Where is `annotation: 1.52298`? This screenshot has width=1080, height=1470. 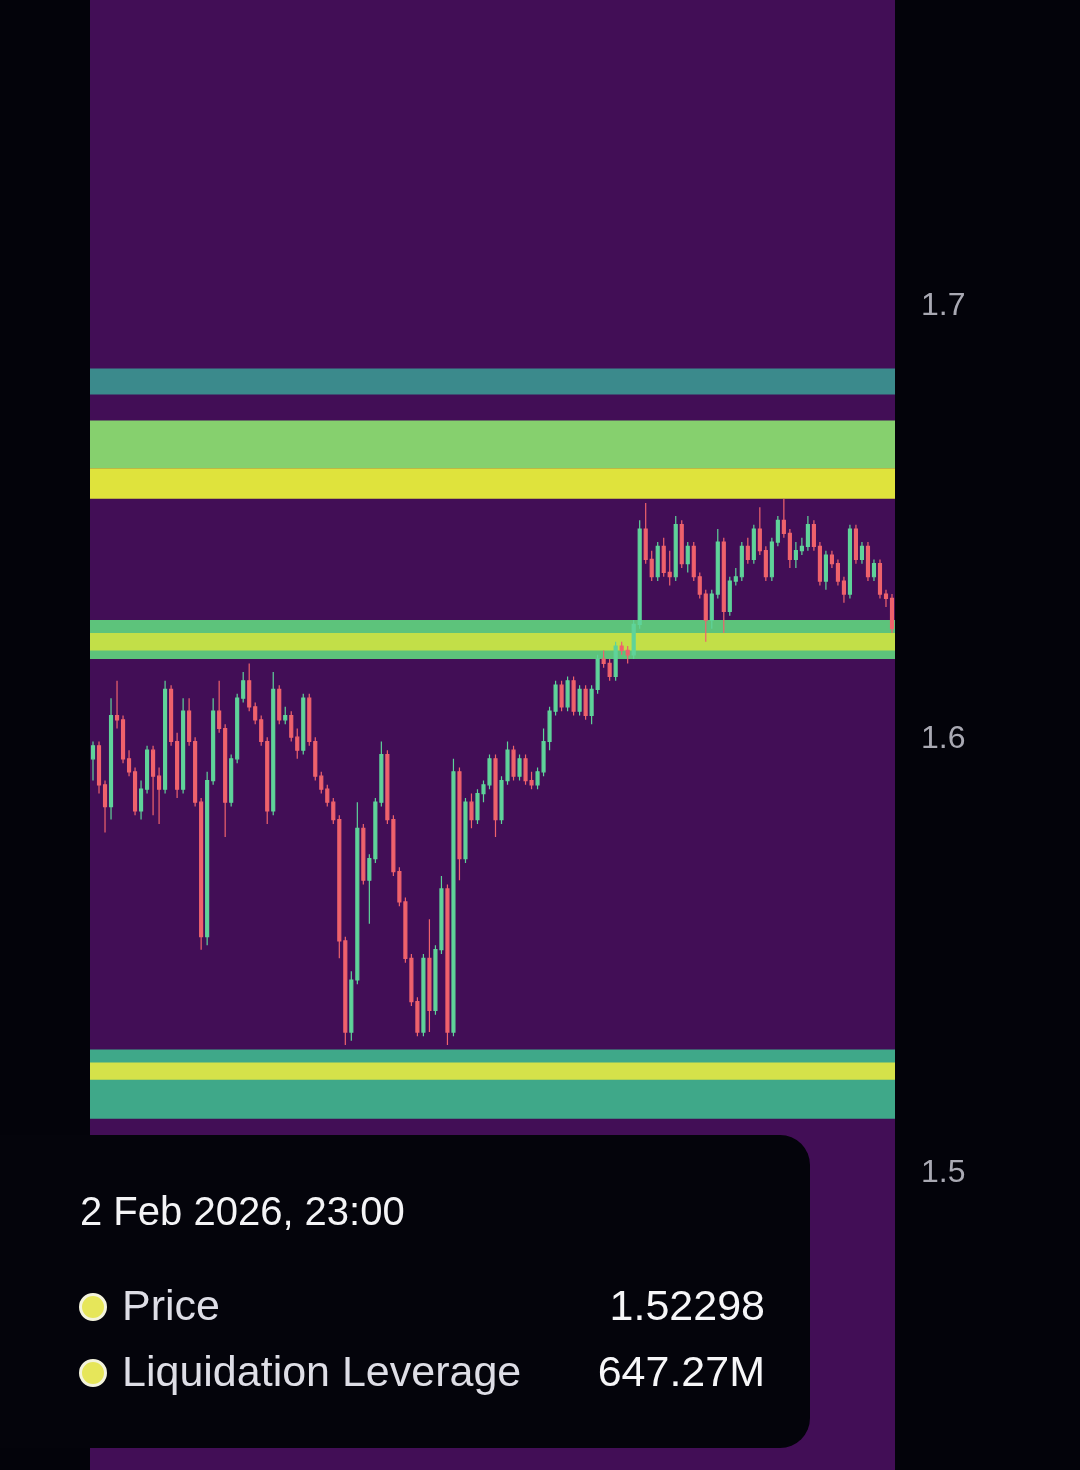 annotation: 1.52298 is located at coordinates (687, 1305).